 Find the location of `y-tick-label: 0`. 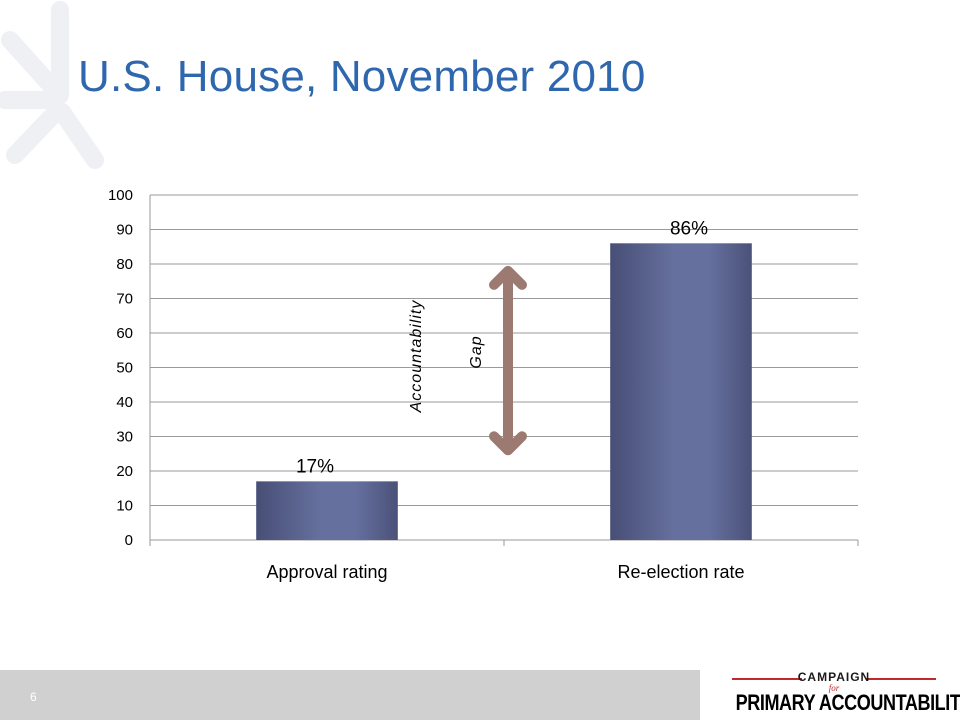

y-tick-label: 0 is located at coordinates (129, 540).